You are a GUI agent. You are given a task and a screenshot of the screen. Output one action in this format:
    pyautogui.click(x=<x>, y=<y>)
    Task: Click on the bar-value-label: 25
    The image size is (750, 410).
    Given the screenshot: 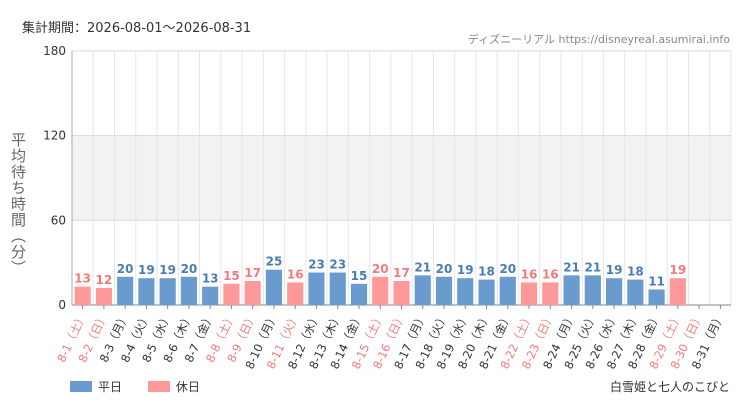 What is the action you would take?
    pyautogui.click(x=274, y=262)
    